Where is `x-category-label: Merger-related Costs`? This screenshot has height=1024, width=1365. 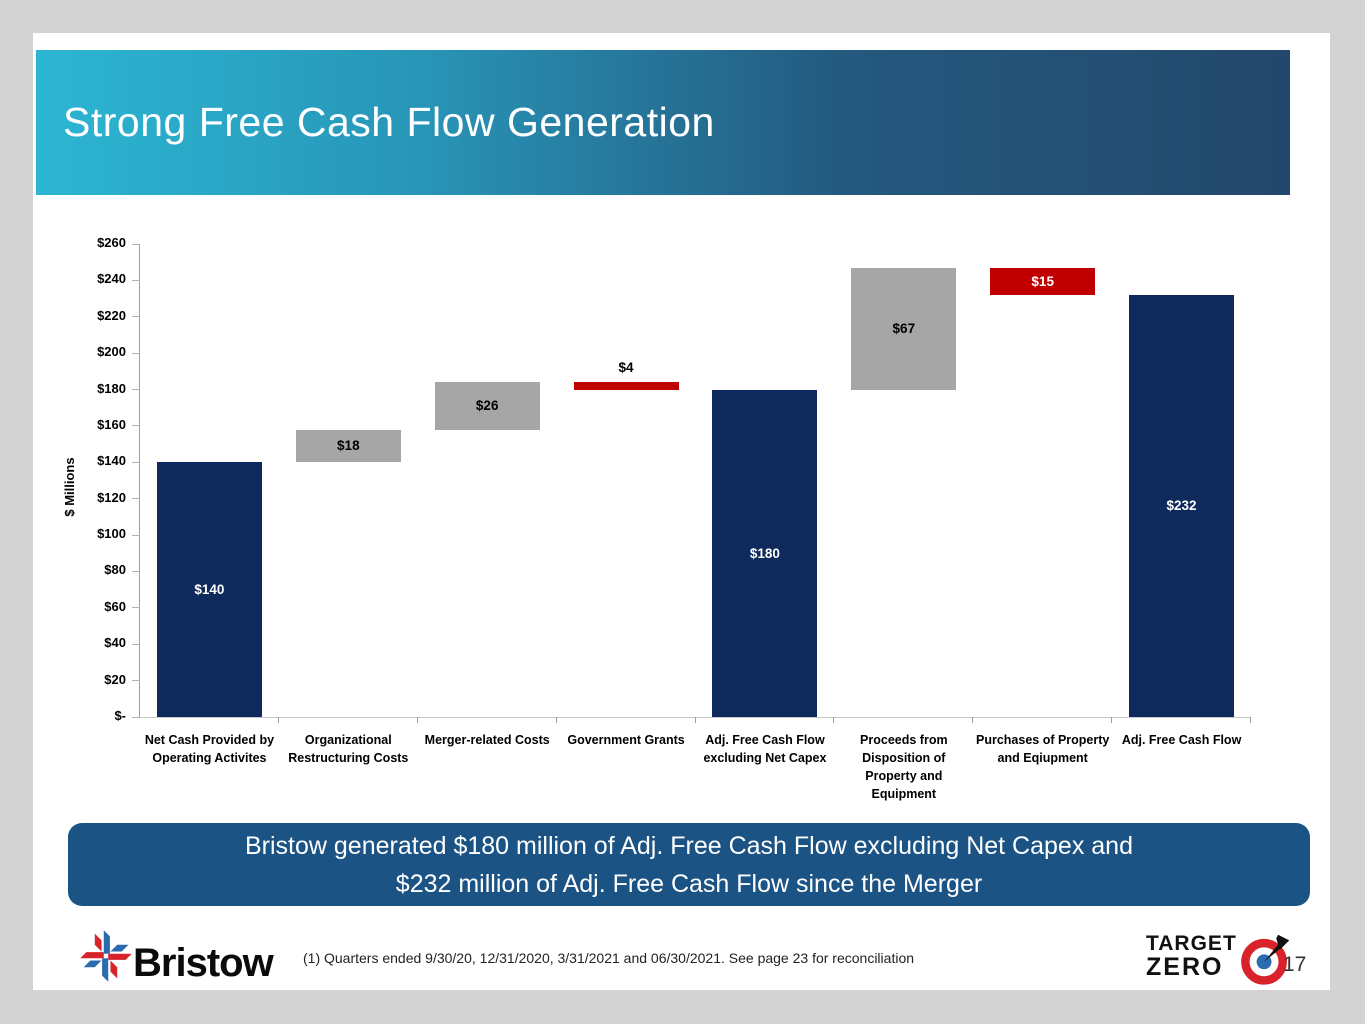 x-category-label: Merger-related Costs is located at coordinates (487, 740).